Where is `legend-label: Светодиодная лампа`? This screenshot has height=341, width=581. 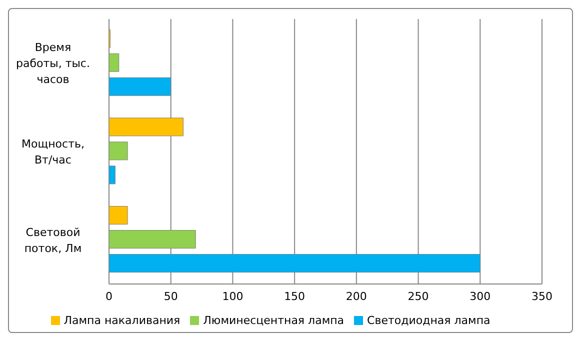
legend-label: Светодиодная лампа is located at coordinates (428, 320).